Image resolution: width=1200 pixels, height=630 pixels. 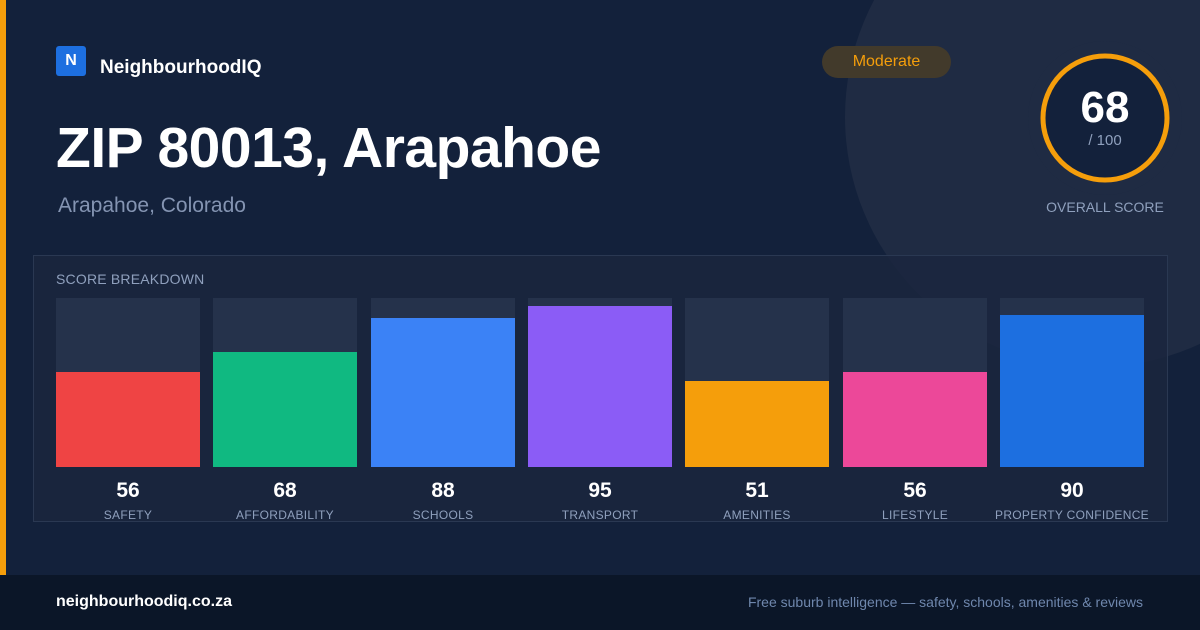 I want to click on bar-property-confidence, so click(x=1072, y=390).